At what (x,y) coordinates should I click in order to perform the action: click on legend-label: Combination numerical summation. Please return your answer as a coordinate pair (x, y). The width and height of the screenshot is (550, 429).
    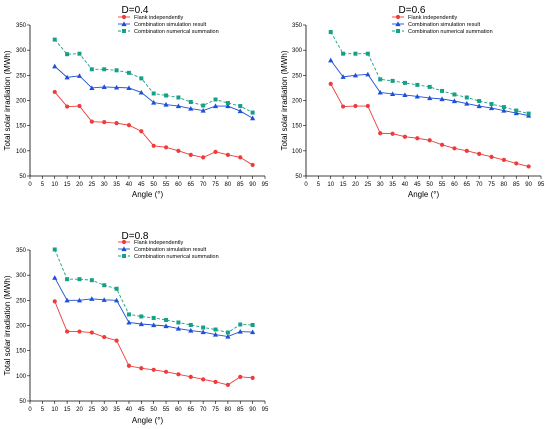
    Looking at the image, I should click on (176, 32).